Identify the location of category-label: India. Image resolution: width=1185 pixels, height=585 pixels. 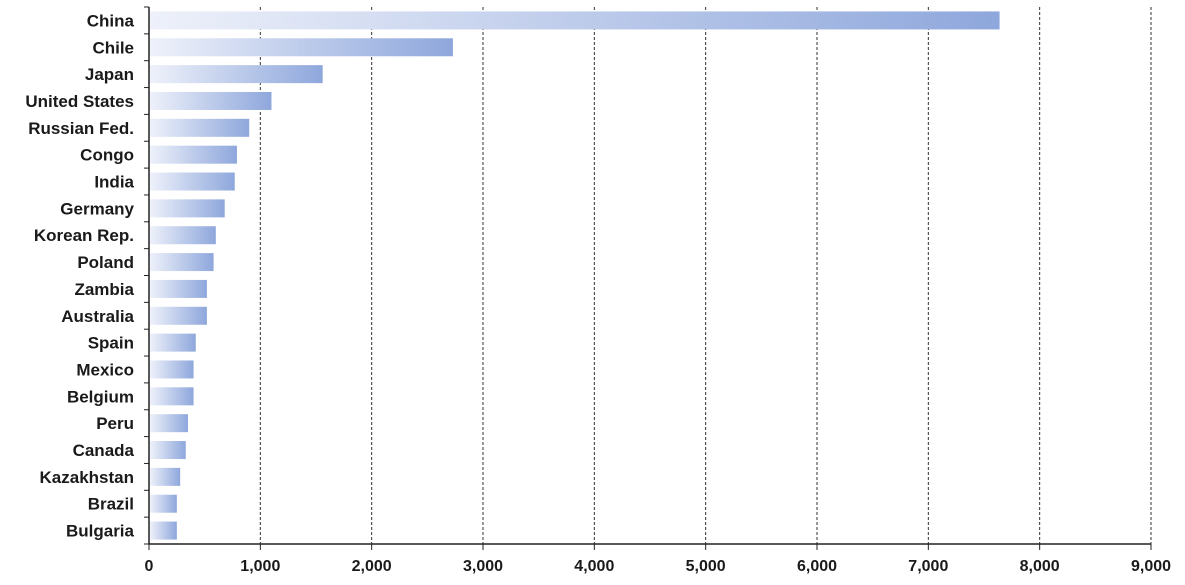
(114, 182).